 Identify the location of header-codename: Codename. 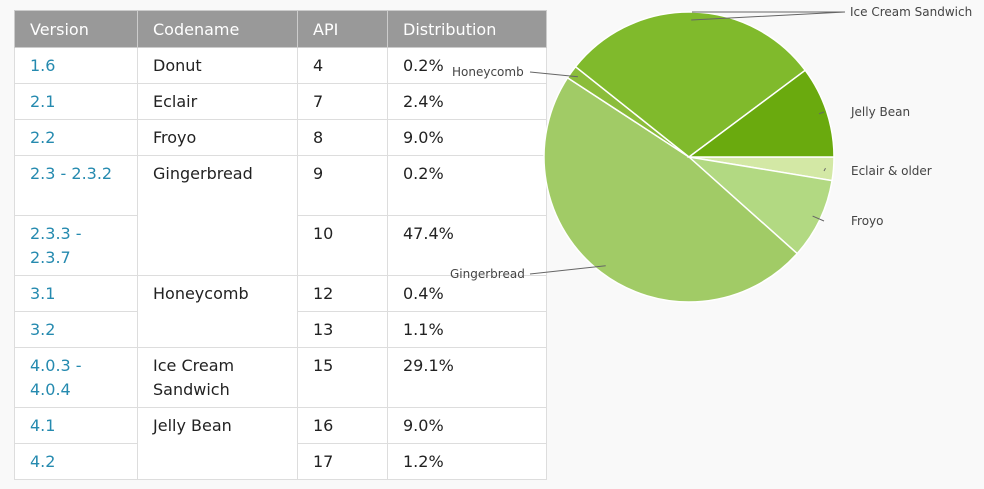
(217, 29).